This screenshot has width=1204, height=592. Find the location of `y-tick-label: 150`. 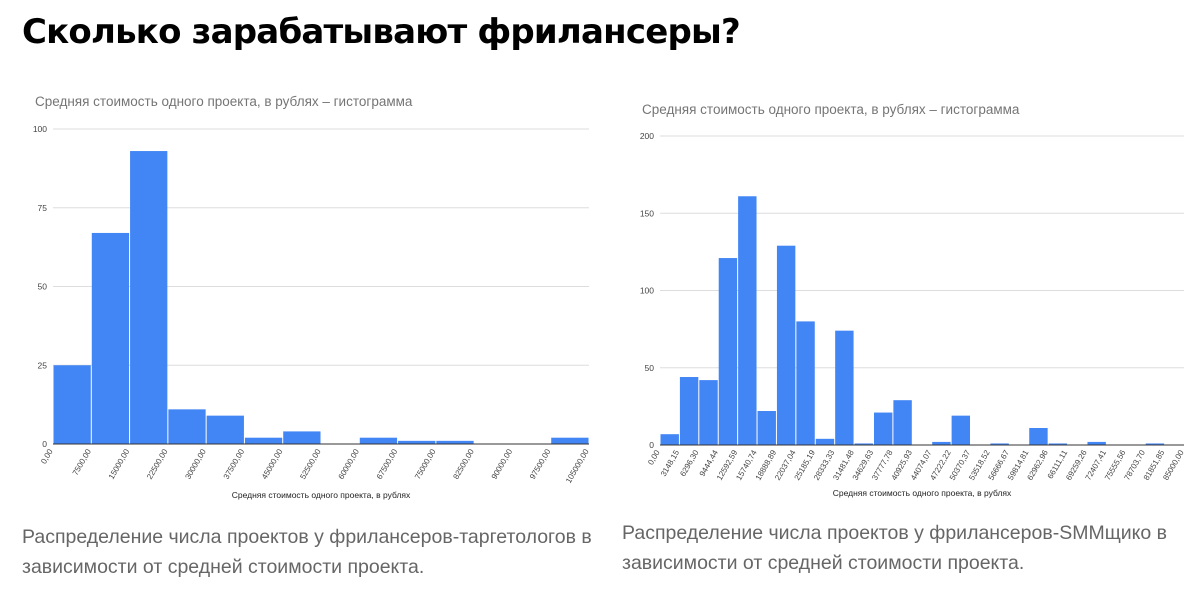

y-tick-label: 150 is located at coordinates (647, 213).